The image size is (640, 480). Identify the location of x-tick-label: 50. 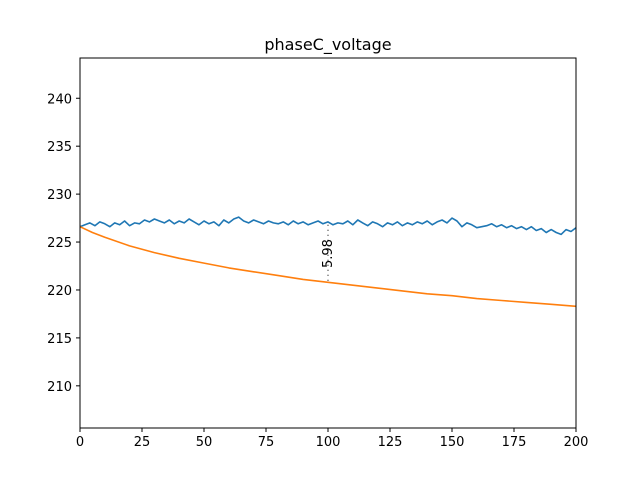
(204, 442).